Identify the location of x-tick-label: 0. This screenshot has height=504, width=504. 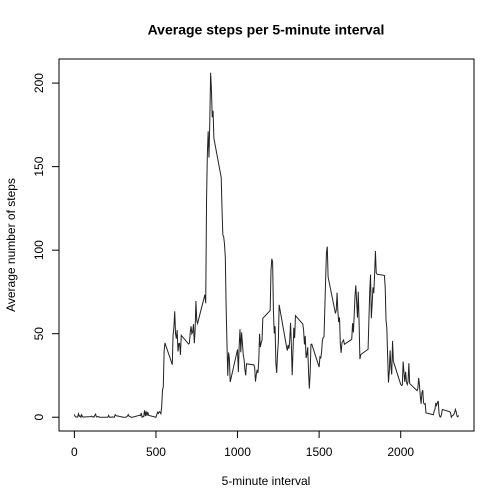
(74, 452).